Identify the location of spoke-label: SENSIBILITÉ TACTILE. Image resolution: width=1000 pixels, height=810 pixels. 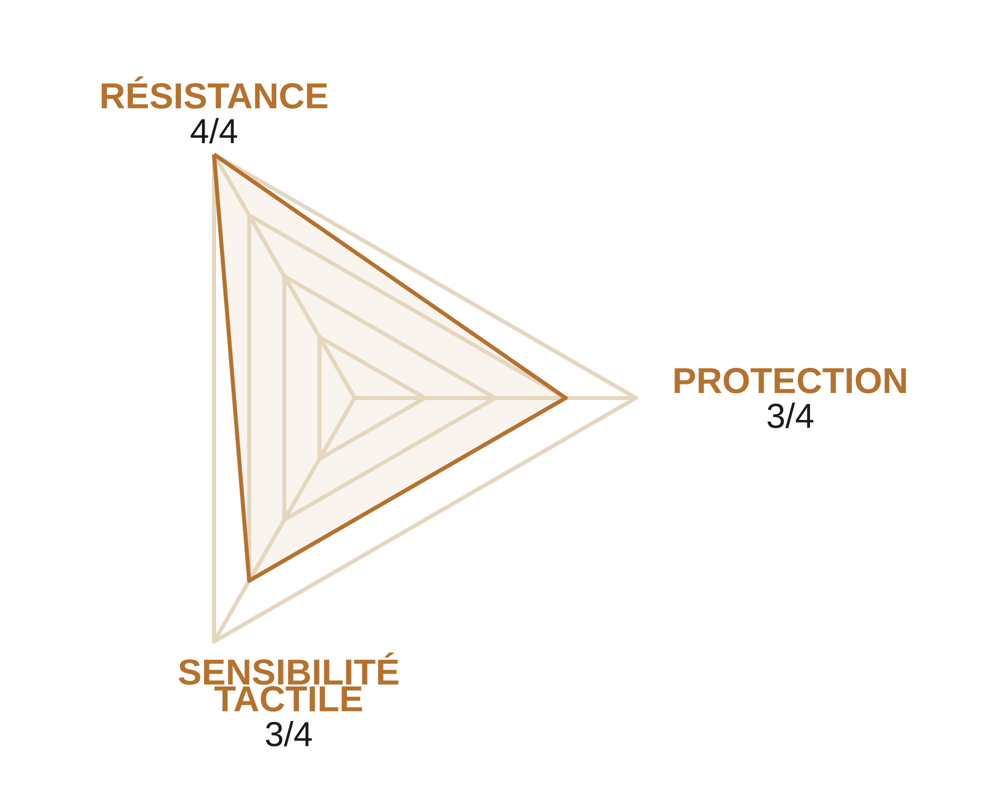
(288, 682).